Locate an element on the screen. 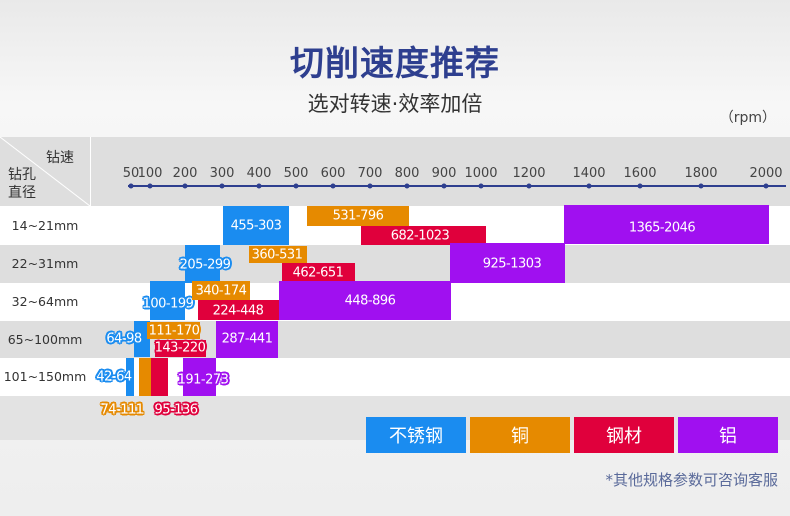 The width and height of the screenshot is (790, 516). legend-item: 铜 is located at coordinates (520, 435).